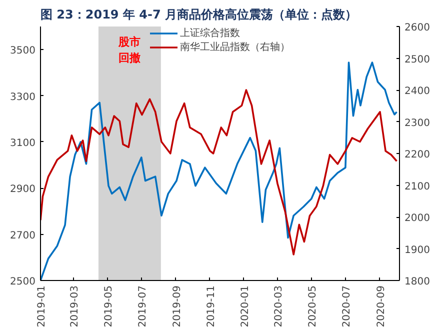  What do you see at coordinates (23, 236) in the screenshot?
I see `y-tick-label: 2700` at bounding box center [23, 236].